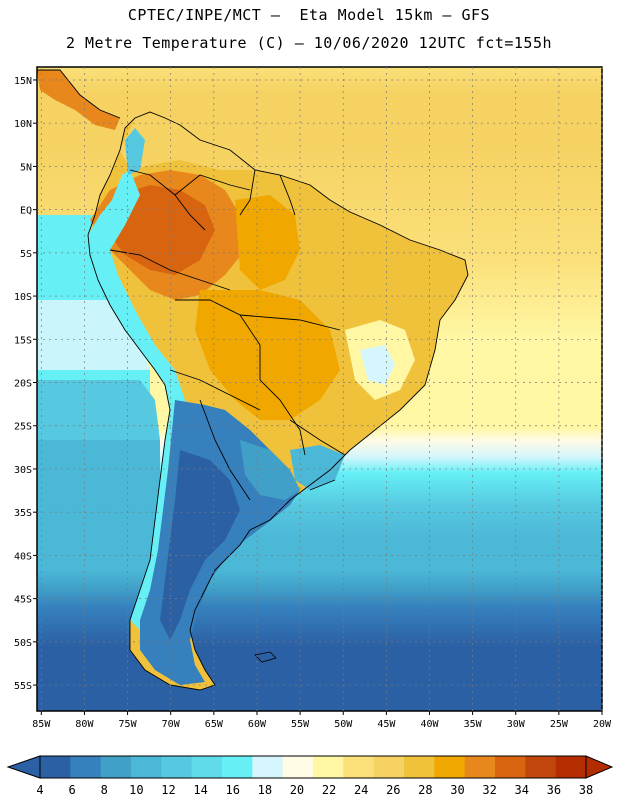 This screenshot has width=618, height=804. What do you see at coordinates (200, 545) in the screenshot?
I see `patagonia-coldest` at bounding box center [200, 545].